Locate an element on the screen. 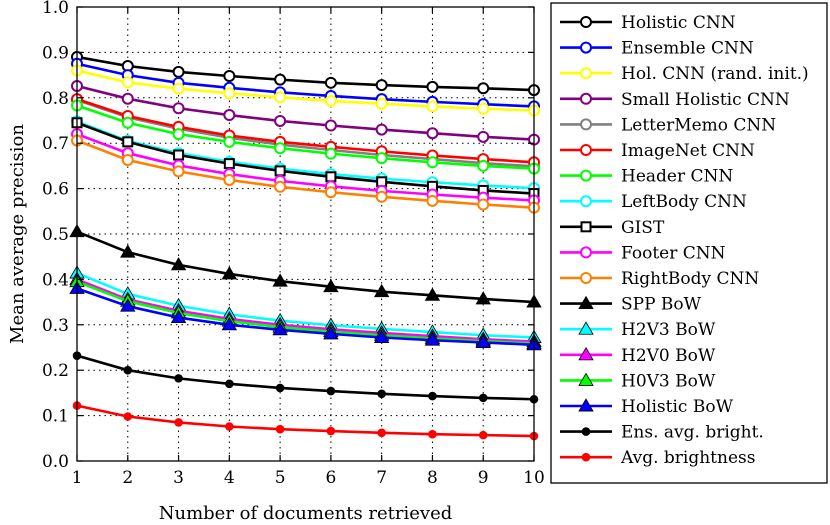  series-footer-cnn is located at coordinates (305, 167).